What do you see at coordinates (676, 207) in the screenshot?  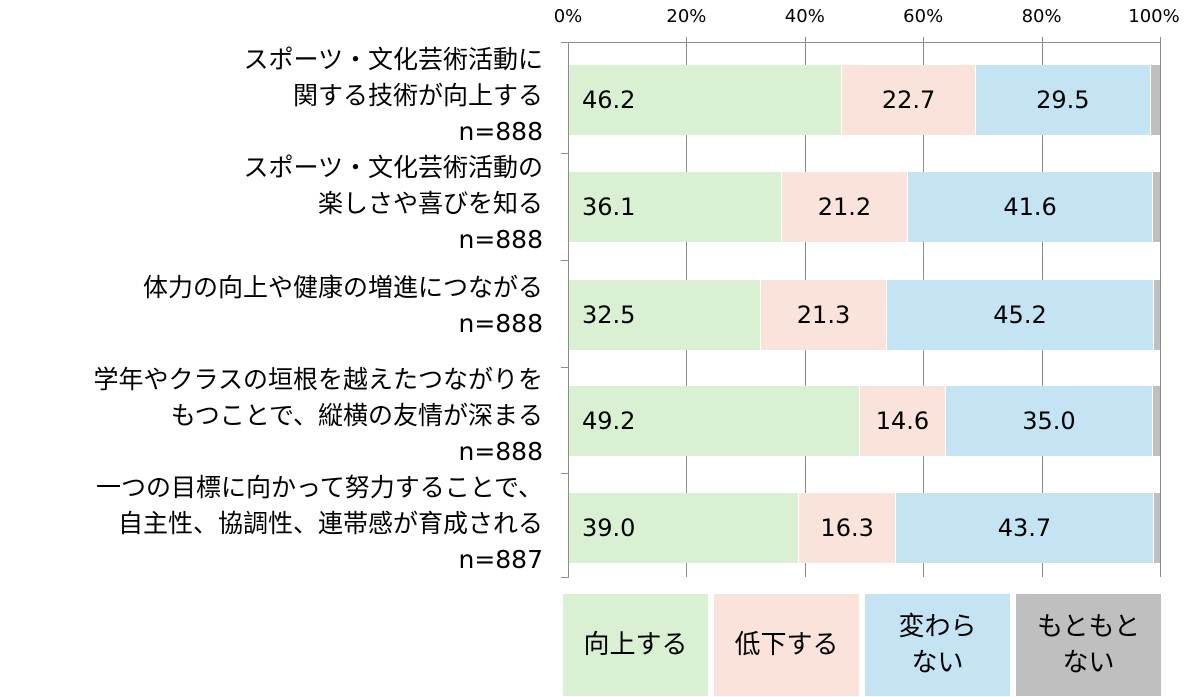 I see `bar-segment: 36.1` at bounding box center [676, 207].